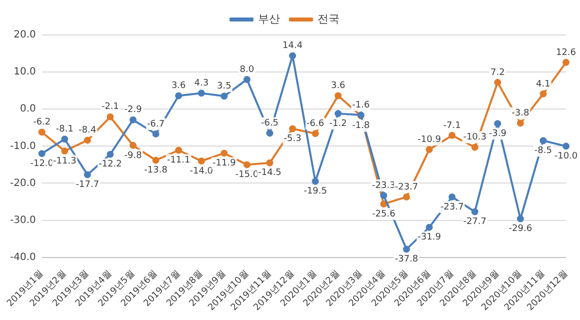 This screenshot has width=580, height=320. I want to click on data-label: -8.5, so click(543, 151).